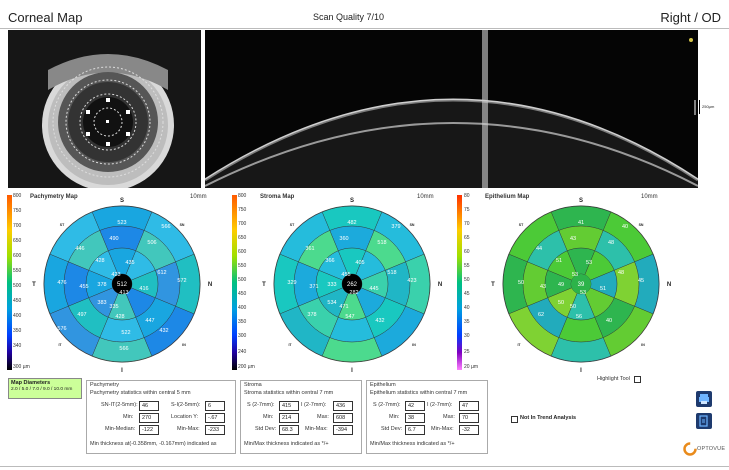  I want to click on map-value: 383, so click(101, 303).